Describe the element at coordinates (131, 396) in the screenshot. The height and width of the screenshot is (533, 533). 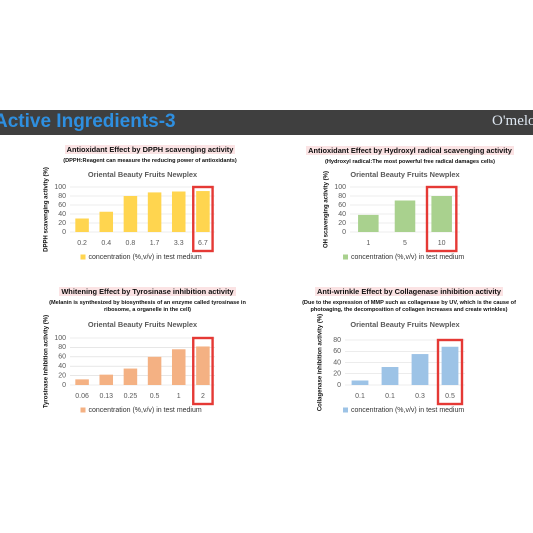
I see `x-tick-label: 0.25` at that location.